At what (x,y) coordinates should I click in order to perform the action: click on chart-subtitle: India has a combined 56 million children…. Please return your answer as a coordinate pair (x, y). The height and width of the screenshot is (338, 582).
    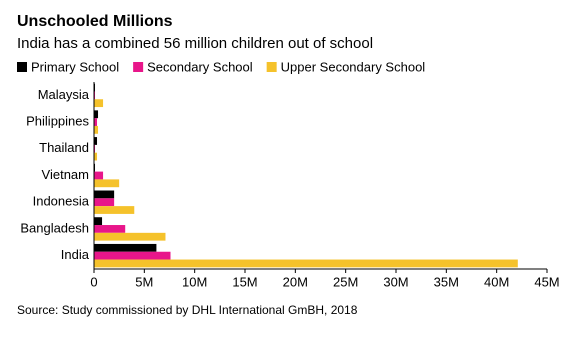
    Looking at the image, I should click on (195, 43).